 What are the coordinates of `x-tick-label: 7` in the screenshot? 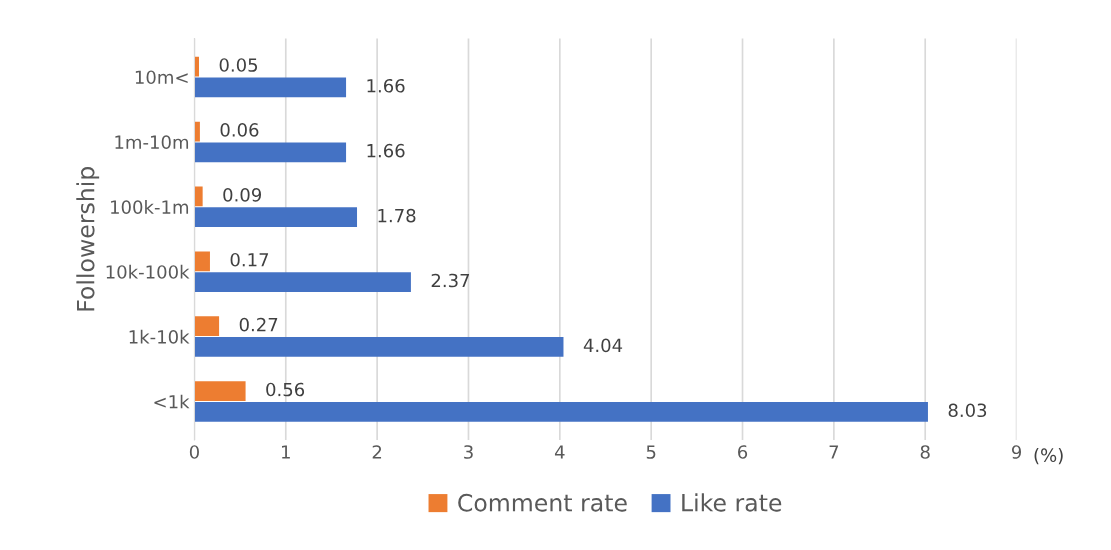 It's located at (834, 452).